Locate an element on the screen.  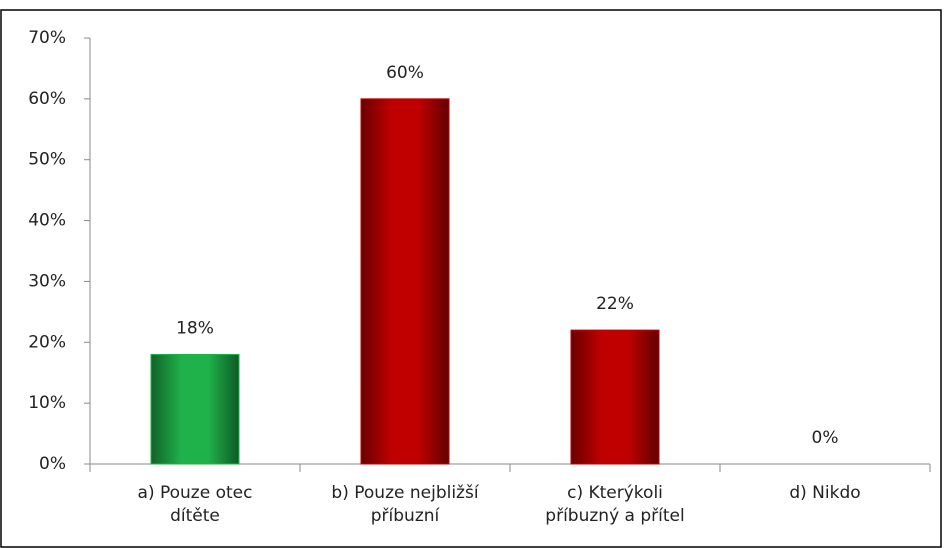
value-label: 18% is located at coordinates (195, 328).